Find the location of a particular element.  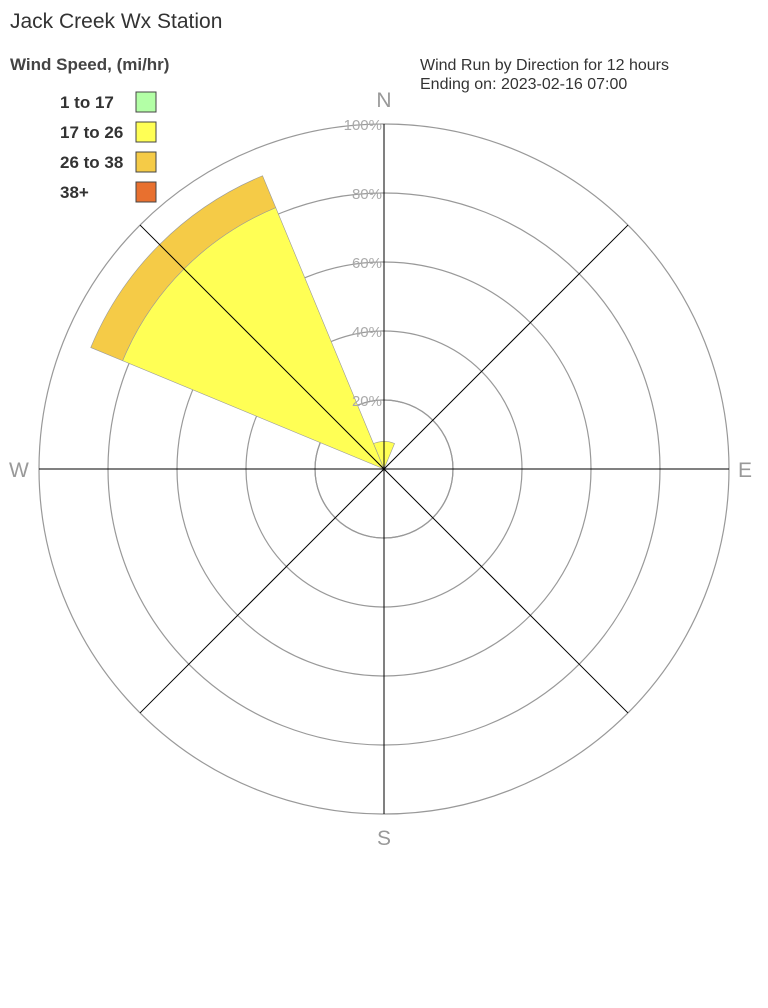

legend-label: 26 to 38 is located at coordinates (91, 162).